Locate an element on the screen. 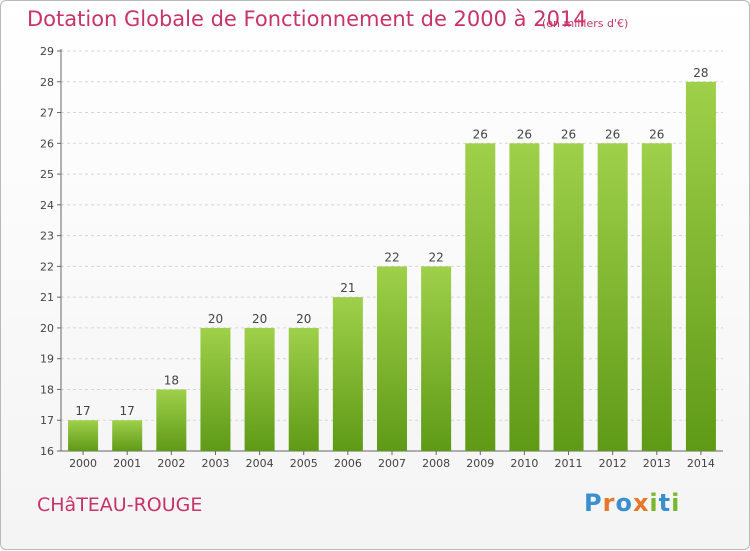 Image resolution: width=750 pixels, height=551 pixels. x-tick-label: 2000 is located at coordinates (83, 463).